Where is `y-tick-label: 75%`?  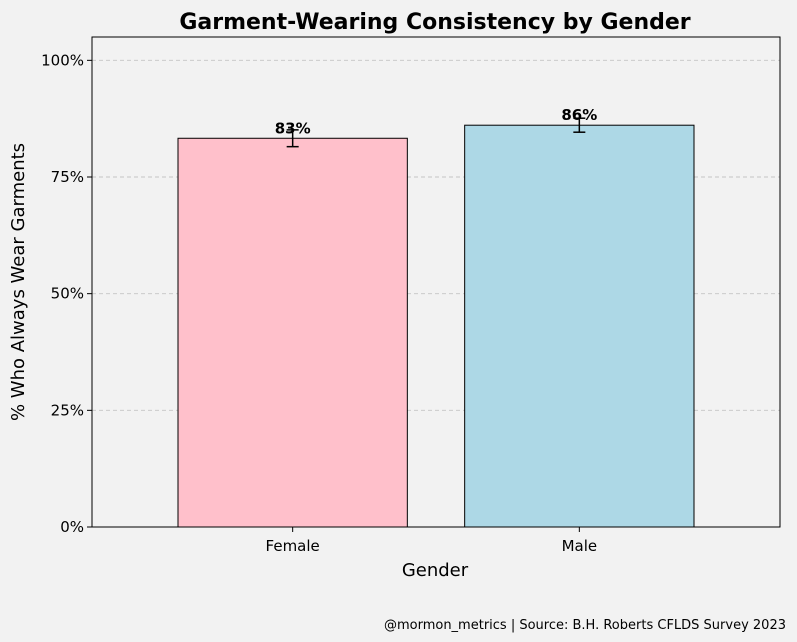
y-tick-label: 75% is located at coordinates (67, 177).